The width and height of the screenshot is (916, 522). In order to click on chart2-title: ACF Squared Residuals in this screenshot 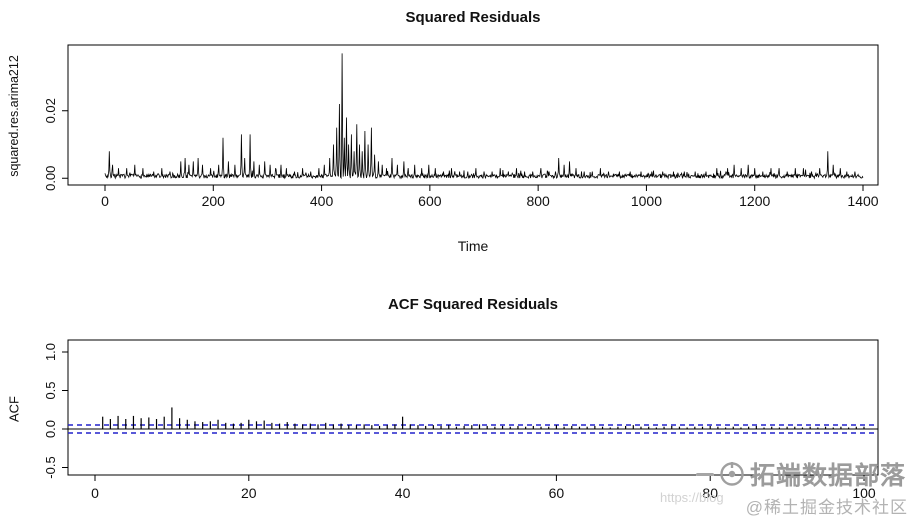, I will do `click(473, 304)`.